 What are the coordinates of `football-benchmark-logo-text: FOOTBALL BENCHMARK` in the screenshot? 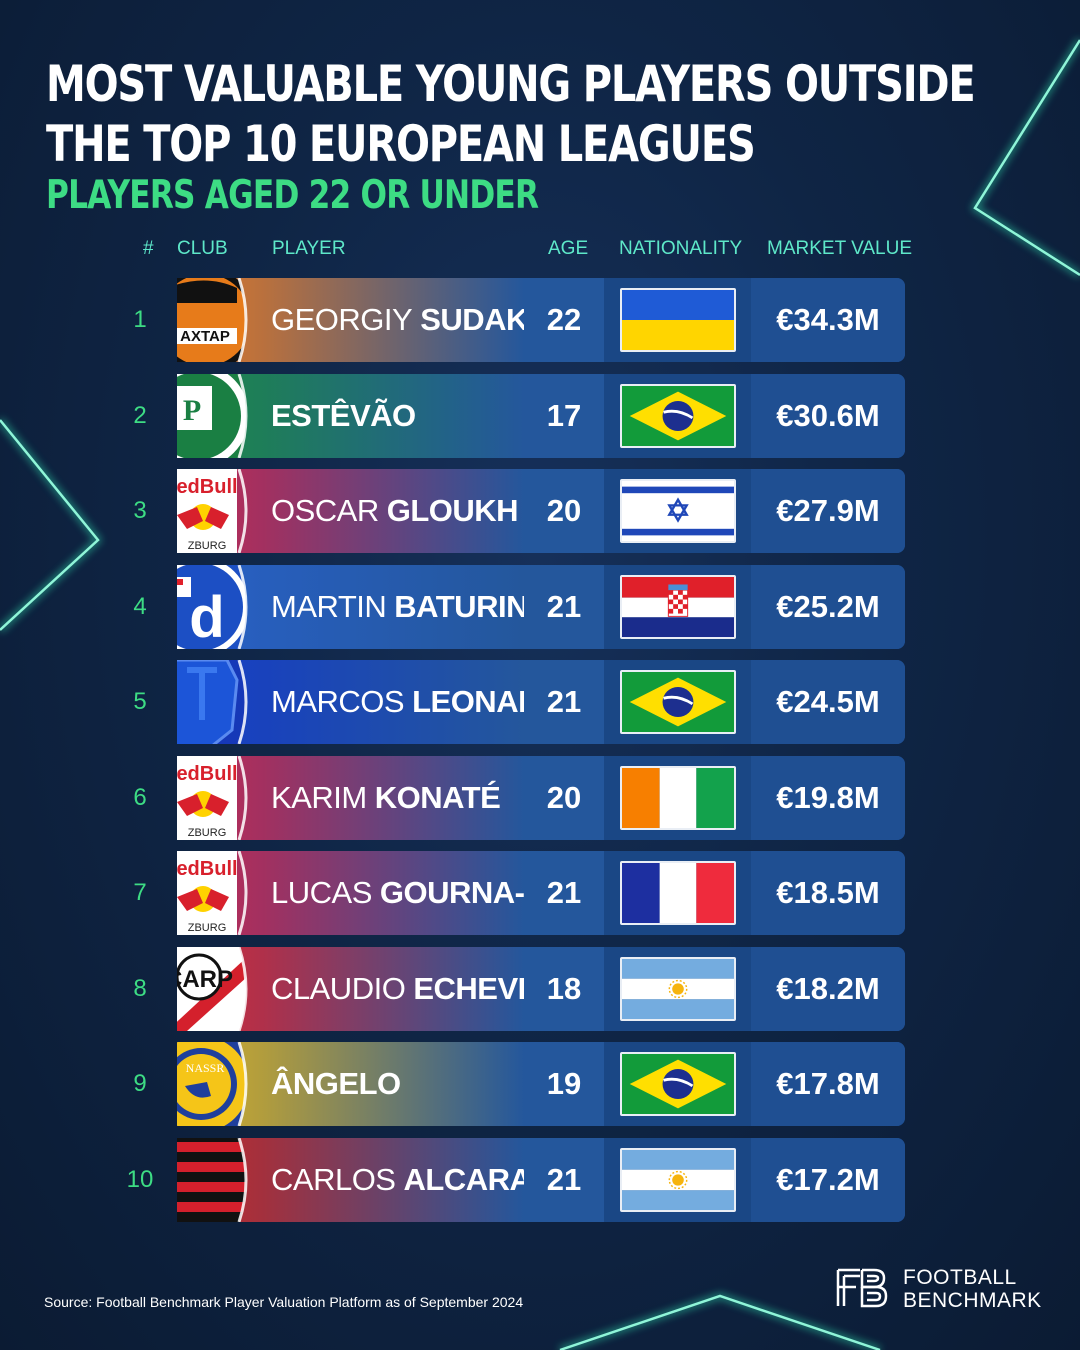 It's located at (972, 1289).